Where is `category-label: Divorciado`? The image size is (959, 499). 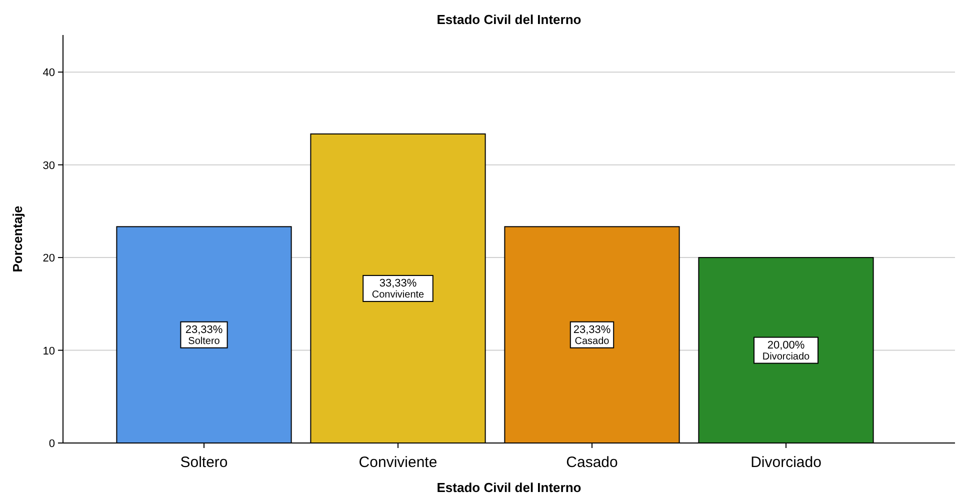
category-label: Divorciado is located at coordinates (786, 356).